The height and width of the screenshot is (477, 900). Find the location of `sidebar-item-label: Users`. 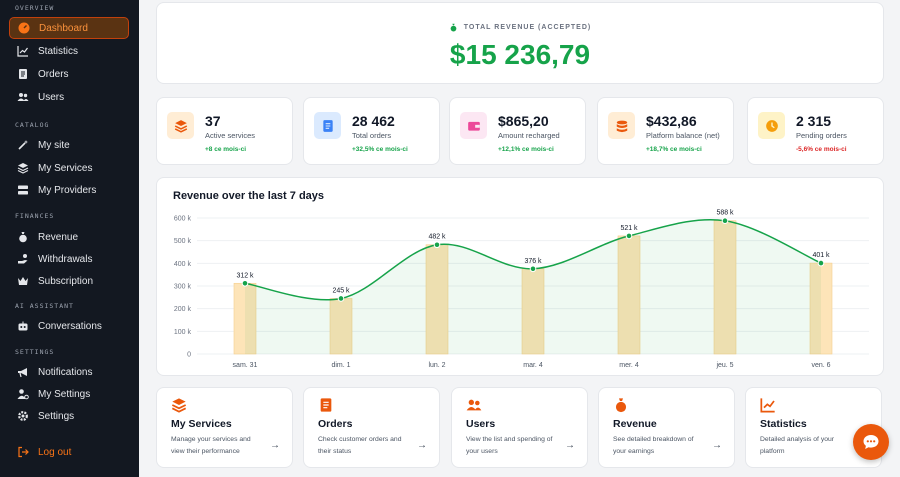

sidebar-item-label: Users is located at coordinates (51, 97).